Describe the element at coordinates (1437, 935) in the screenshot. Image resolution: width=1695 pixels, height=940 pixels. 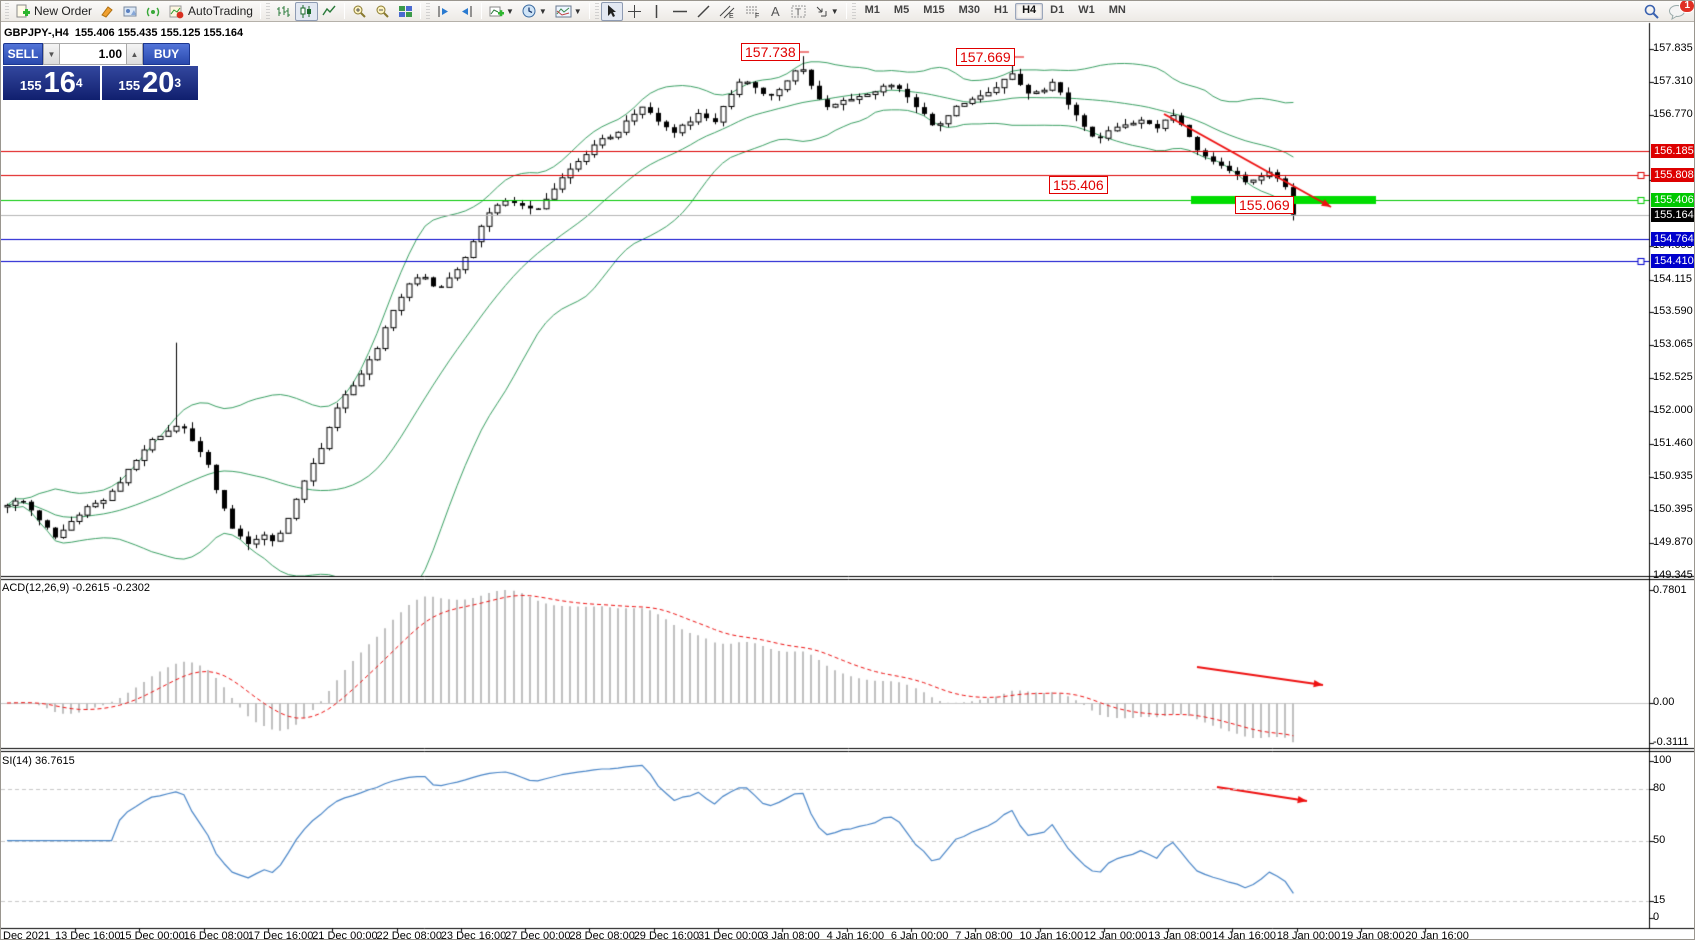
I see `time-axis-label: 20 Jan 16:00` at that location.